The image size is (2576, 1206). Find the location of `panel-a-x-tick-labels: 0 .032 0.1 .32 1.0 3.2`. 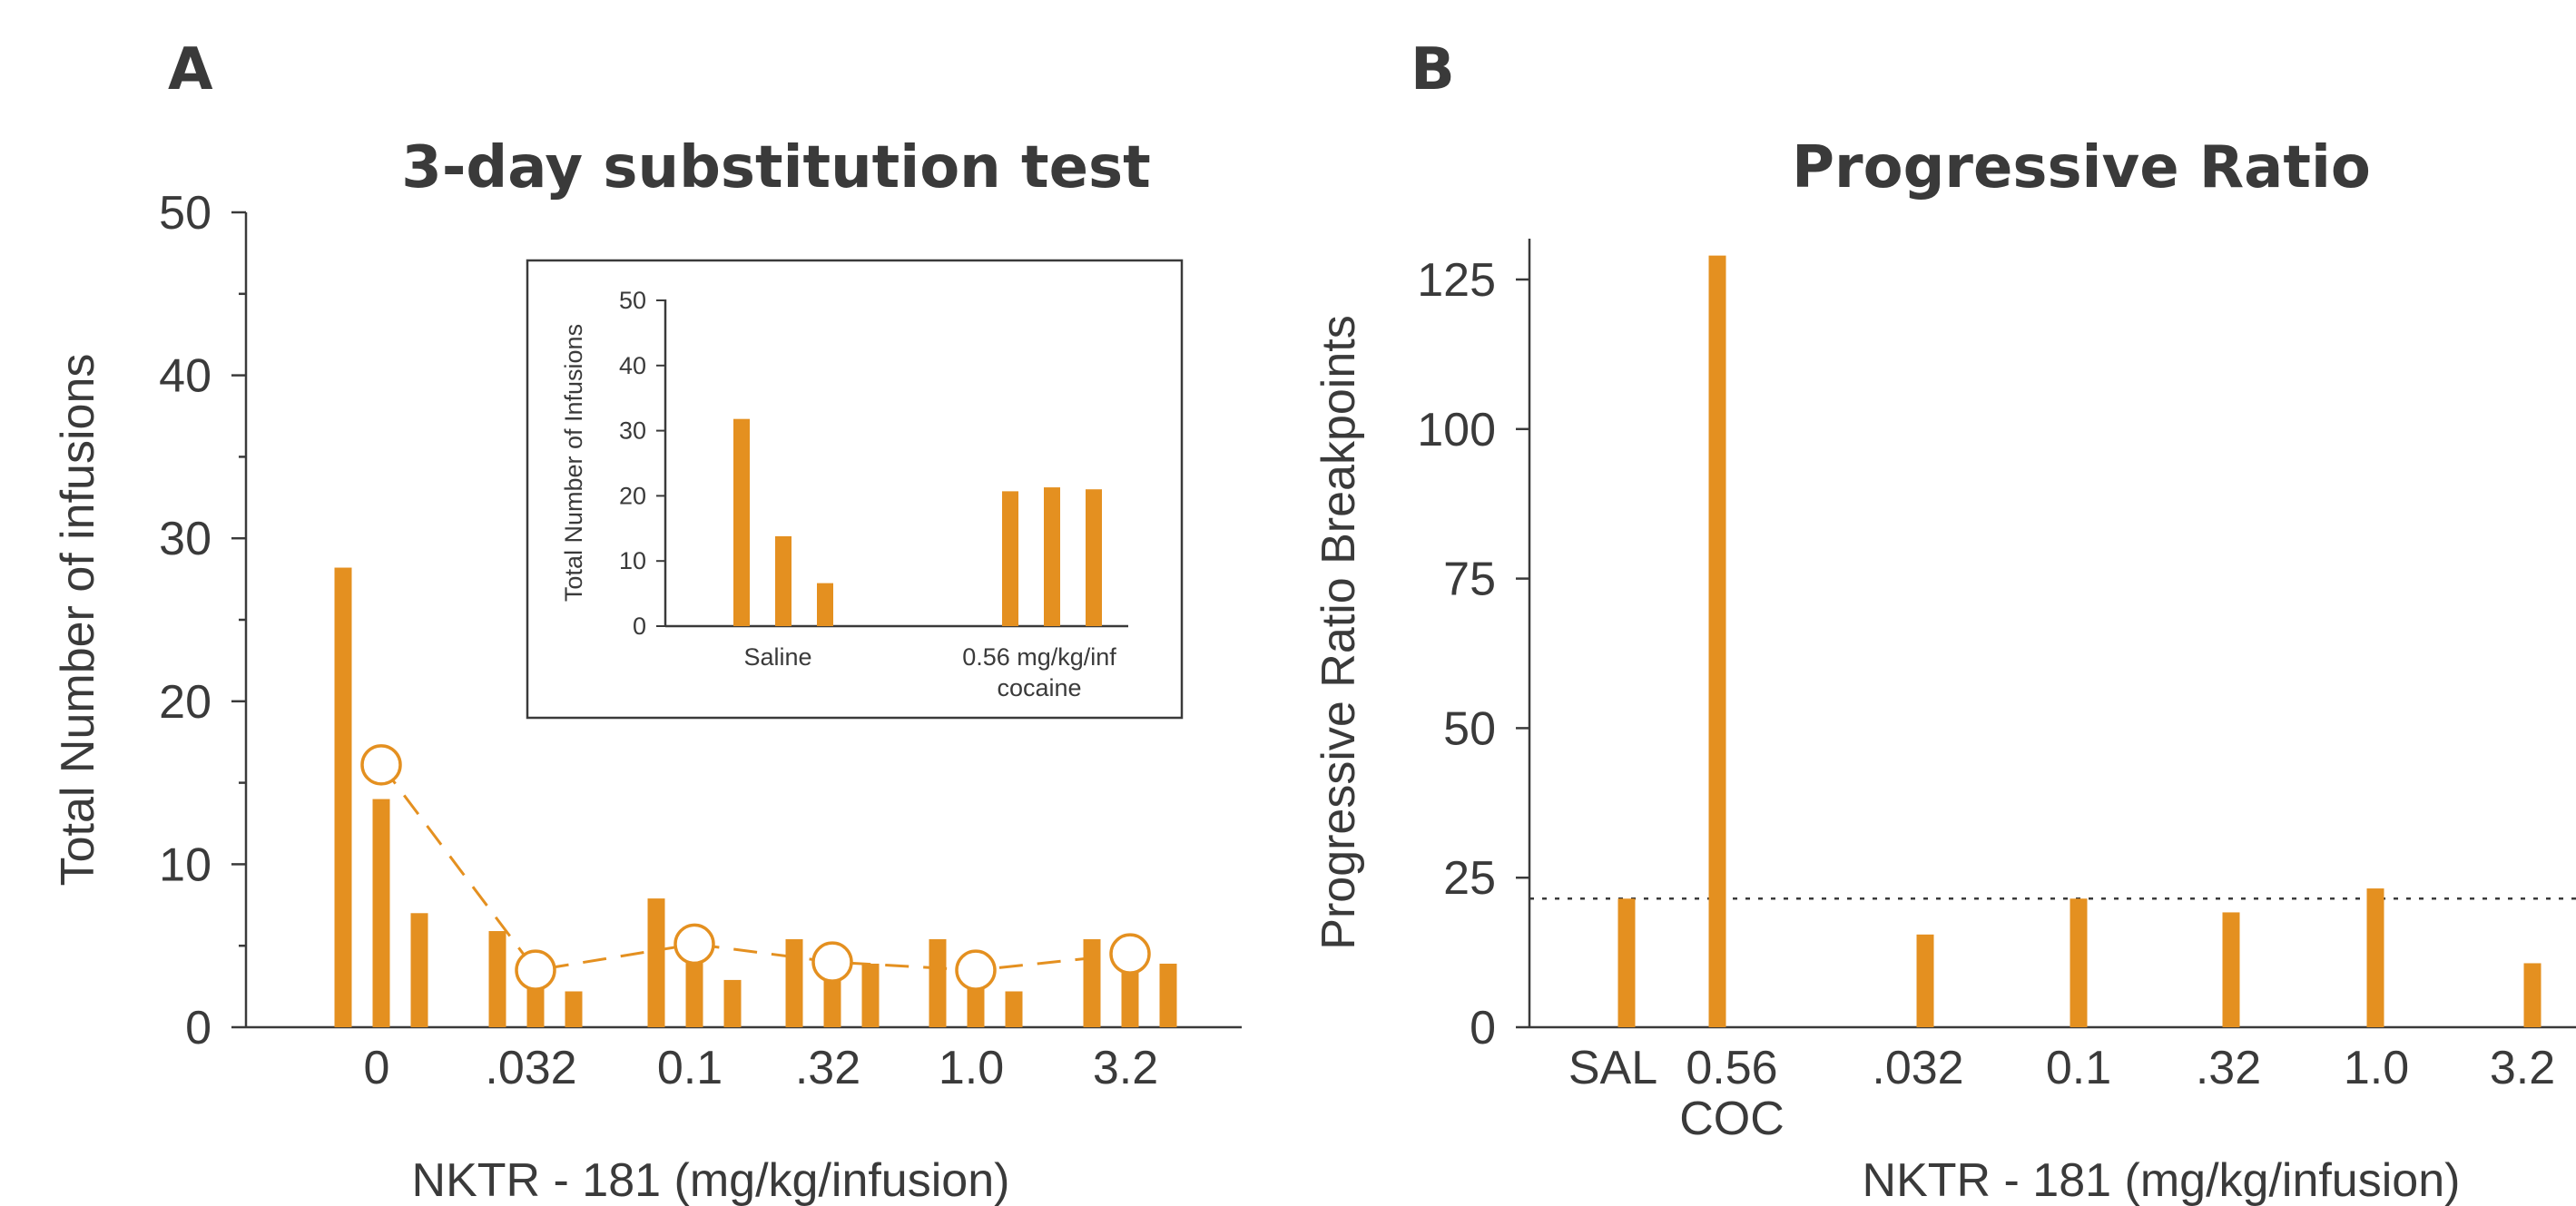

panel-a-x-tick-labels: 0 .032 0.1 .32 1.0 3.2 is located at coordinates (761, 1068).